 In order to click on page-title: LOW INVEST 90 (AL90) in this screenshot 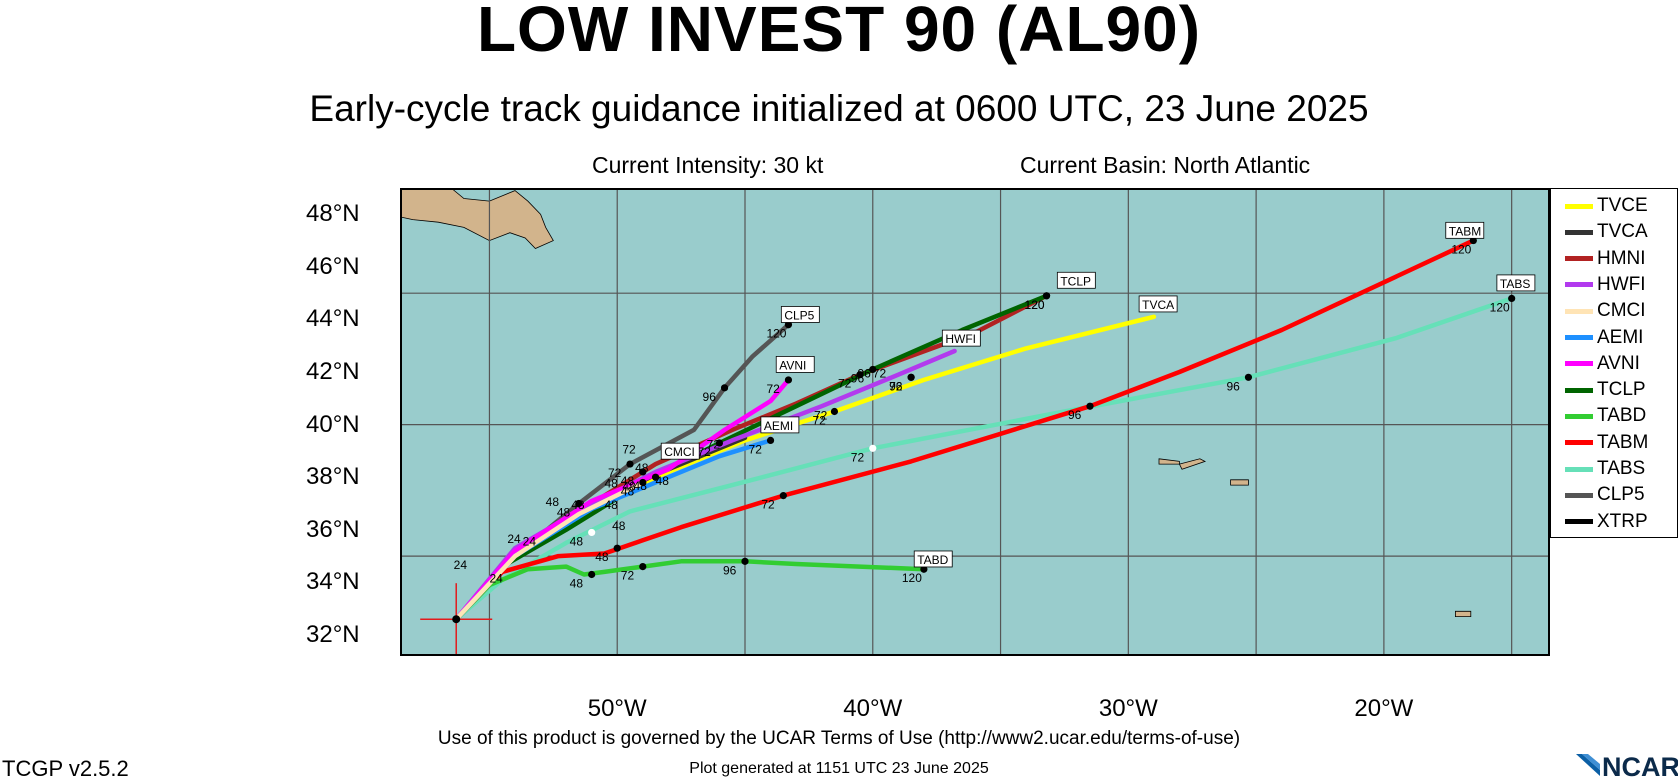, I will do `click(839, 32)`.